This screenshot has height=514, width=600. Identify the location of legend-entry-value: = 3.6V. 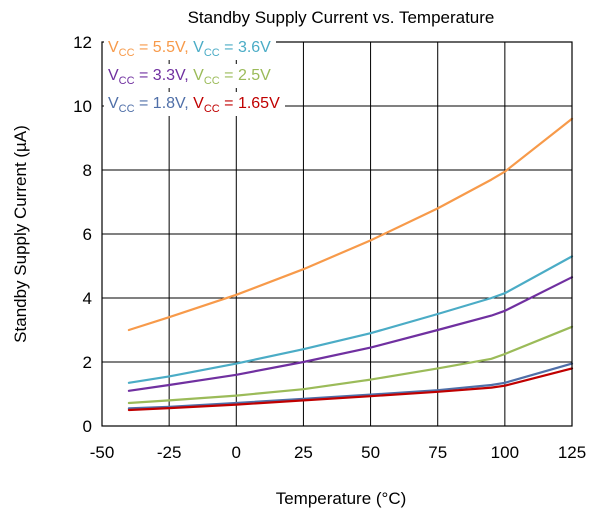
(245, 47).